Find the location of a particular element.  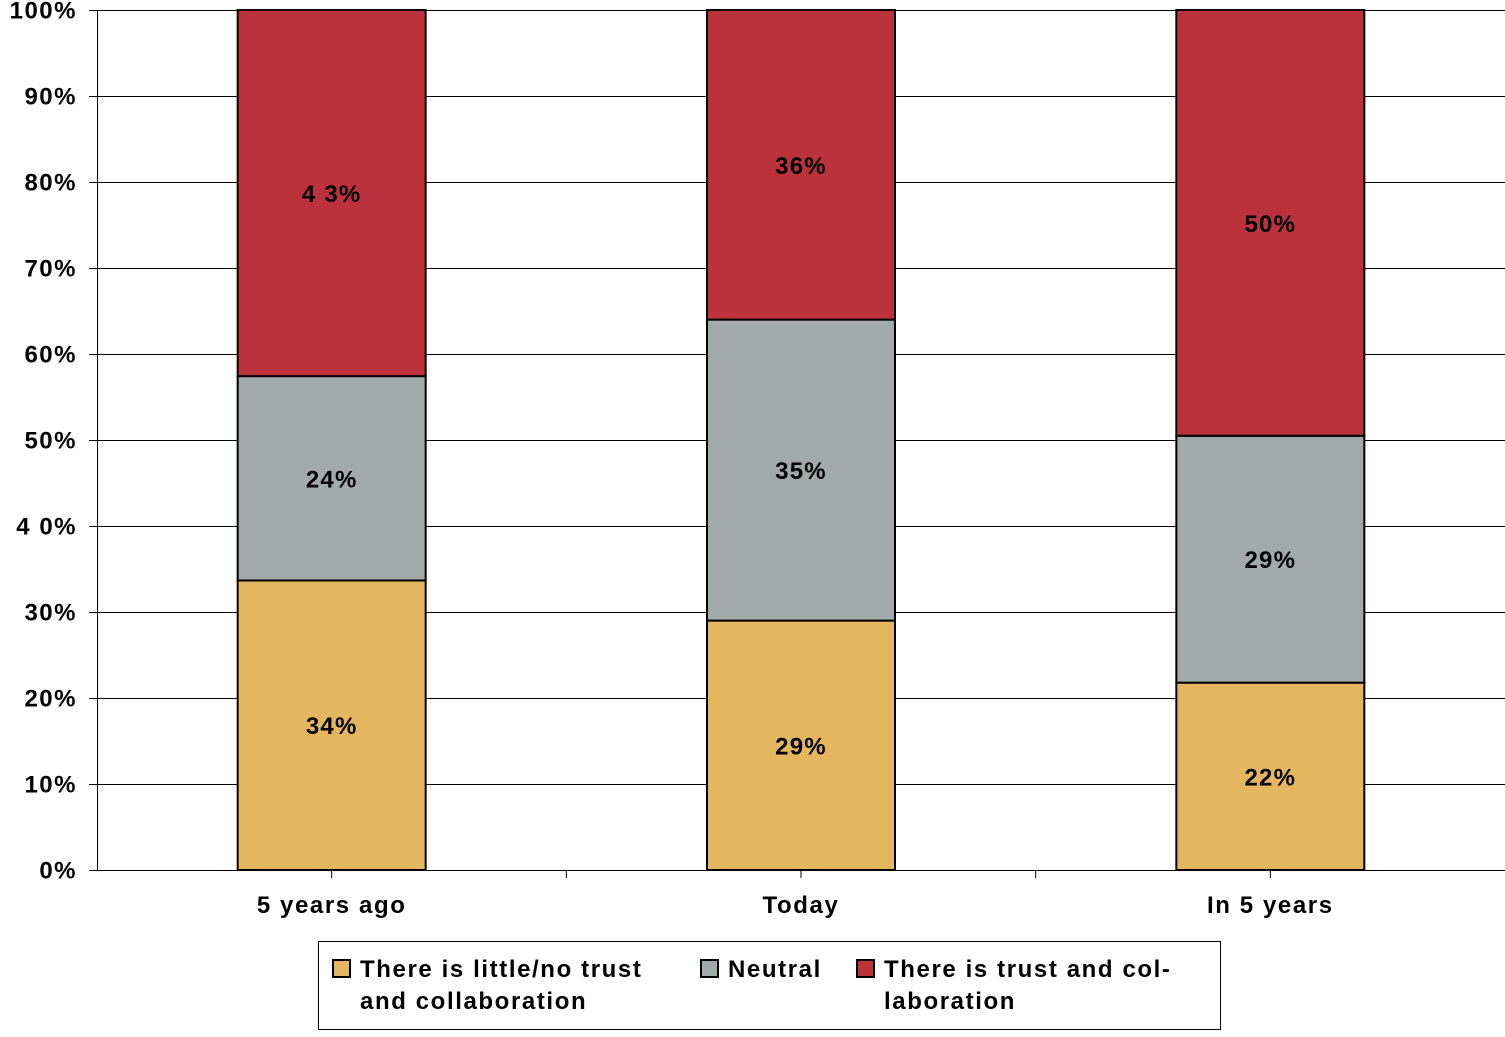

legend-label-trust: There is trust and col- laboration is located at coordinates (1028, 985).